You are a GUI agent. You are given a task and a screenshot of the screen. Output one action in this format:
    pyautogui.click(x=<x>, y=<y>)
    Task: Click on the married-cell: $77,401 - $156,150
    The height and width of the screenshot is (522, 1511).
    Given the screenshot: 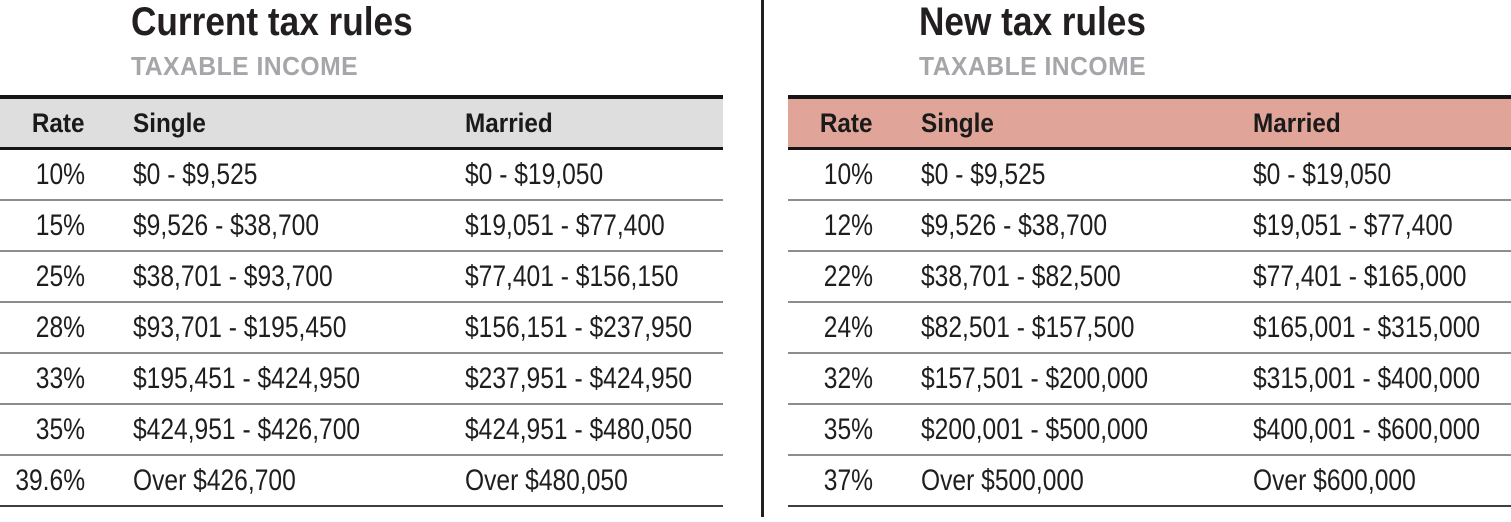 What is the action you would take?
    pyautogui.click(x=594, y=277)
    